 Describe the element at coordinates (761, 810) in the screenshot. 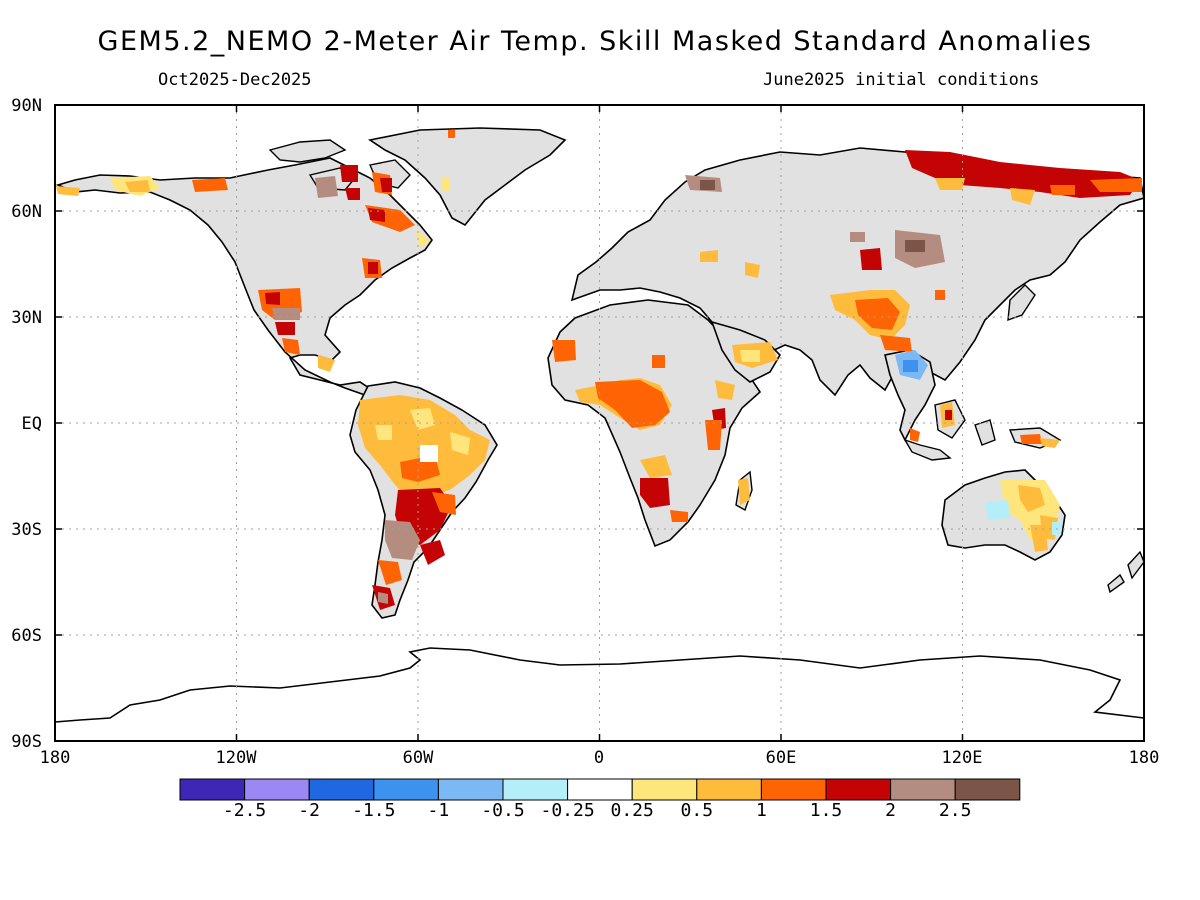

I see `colorbar-label: 1` at that location.